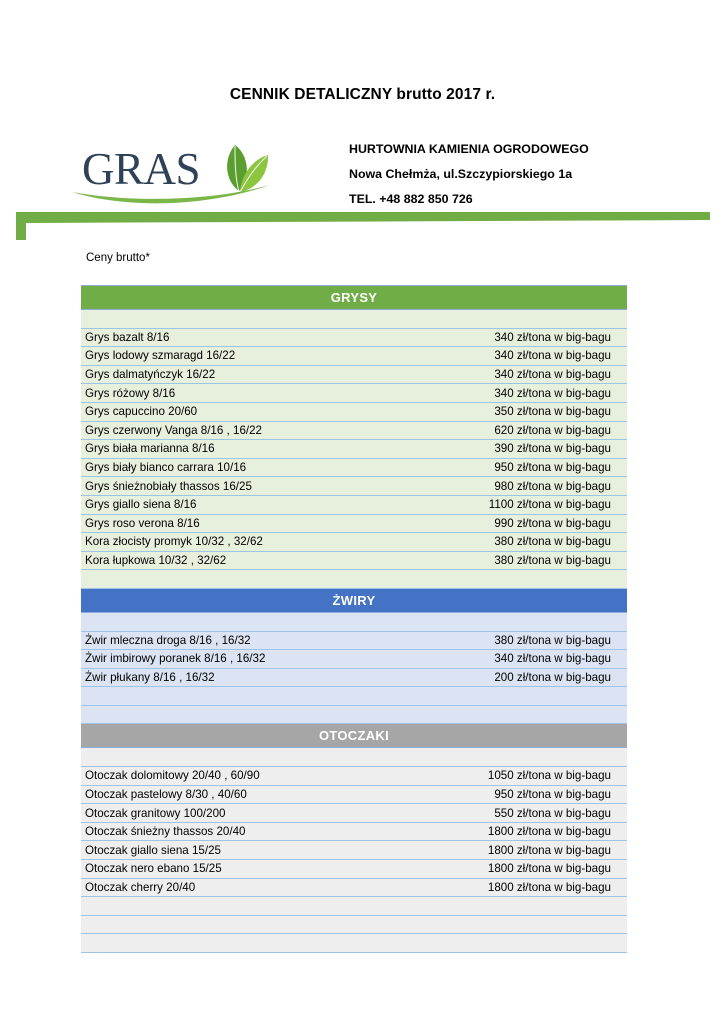  I want to click on gross-price-note: Ceny brutto*, so click(118, 258).